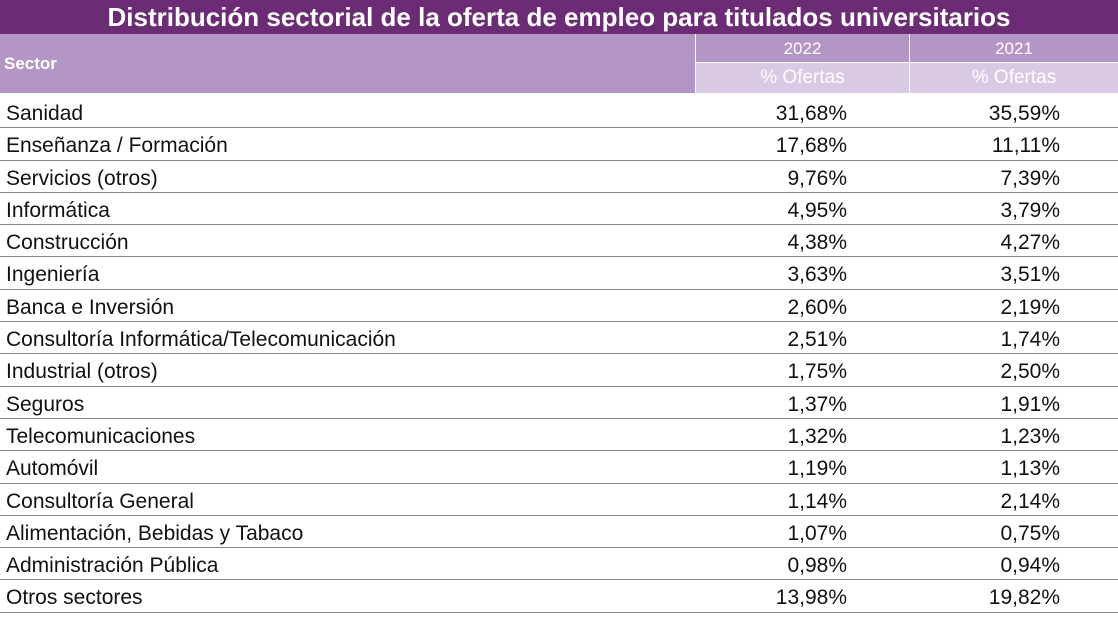  What do you see at coordinates (347, 63) in the screenshot?
I see `sector-column-header: Sector` at bounding box center [347, 63].